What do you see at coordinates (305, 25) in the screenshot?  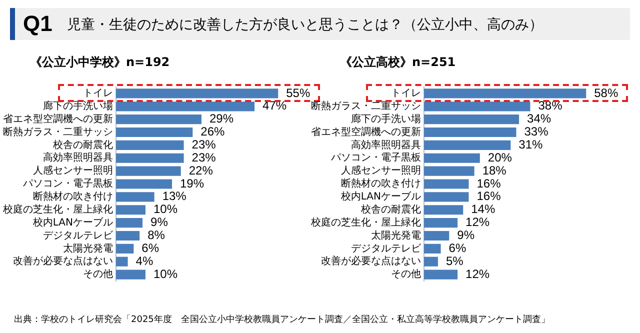 I see `text: 児童・生徒のために改善した方が良いと思うことは？（公立小中、高のみ）` at bounding box center [305, 25].